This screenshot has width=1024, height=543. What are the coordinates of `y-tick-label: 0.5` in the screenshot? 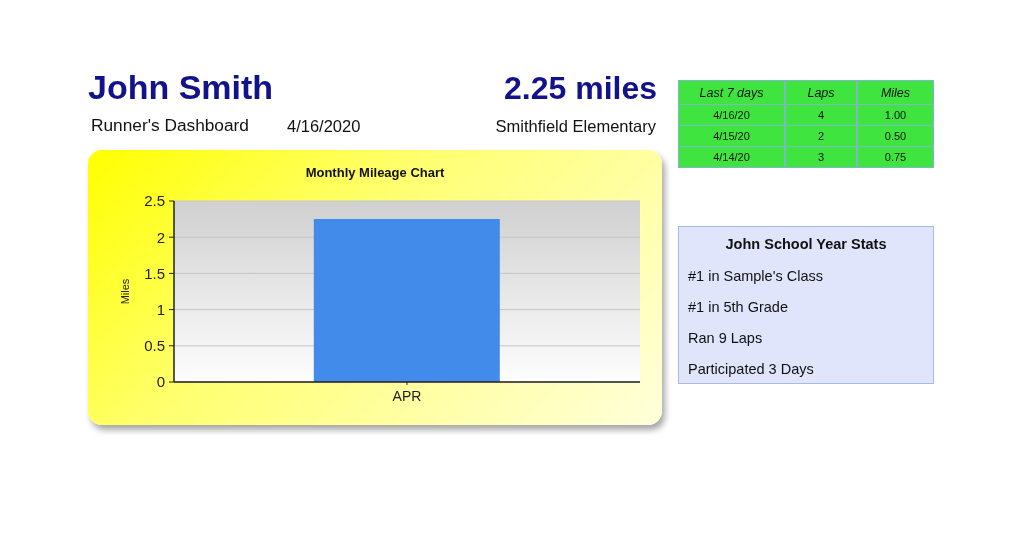 It's located at (154, 346).